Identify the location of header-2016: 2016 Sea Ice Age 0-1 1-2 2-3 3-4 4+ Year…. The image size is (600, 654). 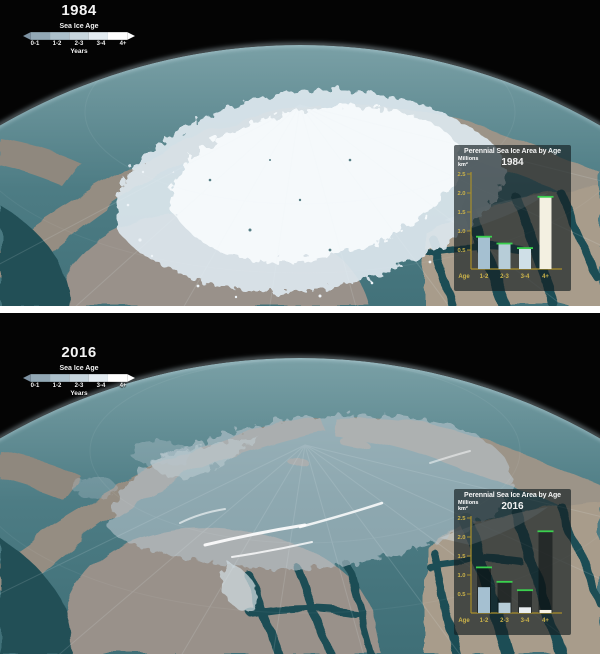
(79, 370).